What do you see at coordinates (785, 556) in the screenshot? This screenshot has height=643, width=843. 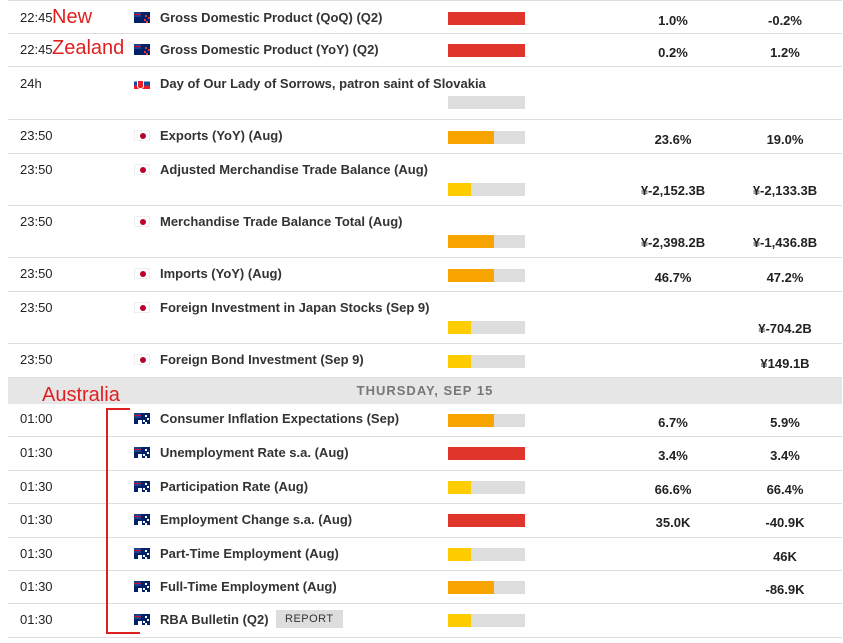 I see `event-previous: 46K` at bounding box center [785, 556].